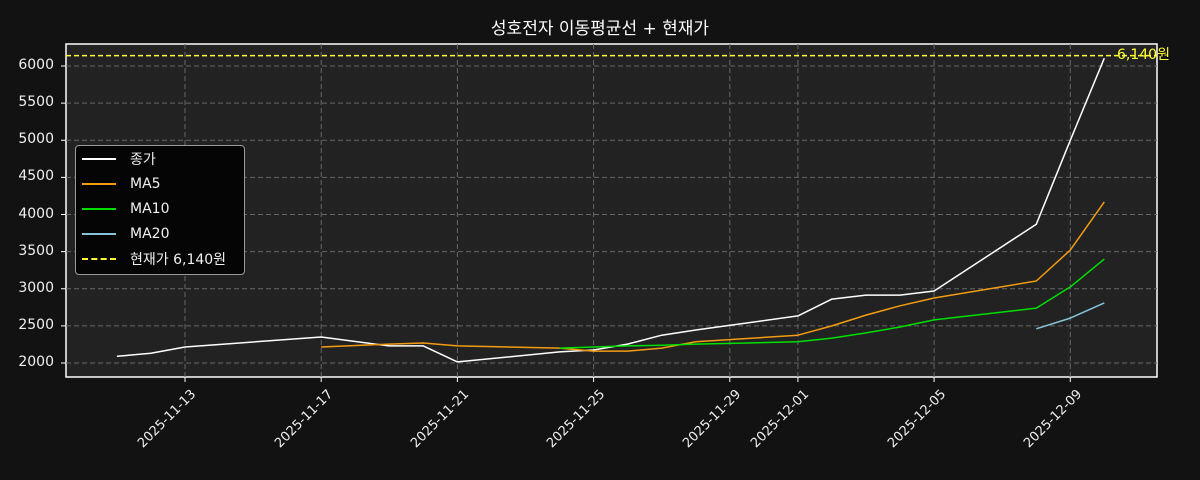 Image resolution: width=1200 pixels, height=480 pixels. I want to click on series-line-ma20, so click(1070, 316).